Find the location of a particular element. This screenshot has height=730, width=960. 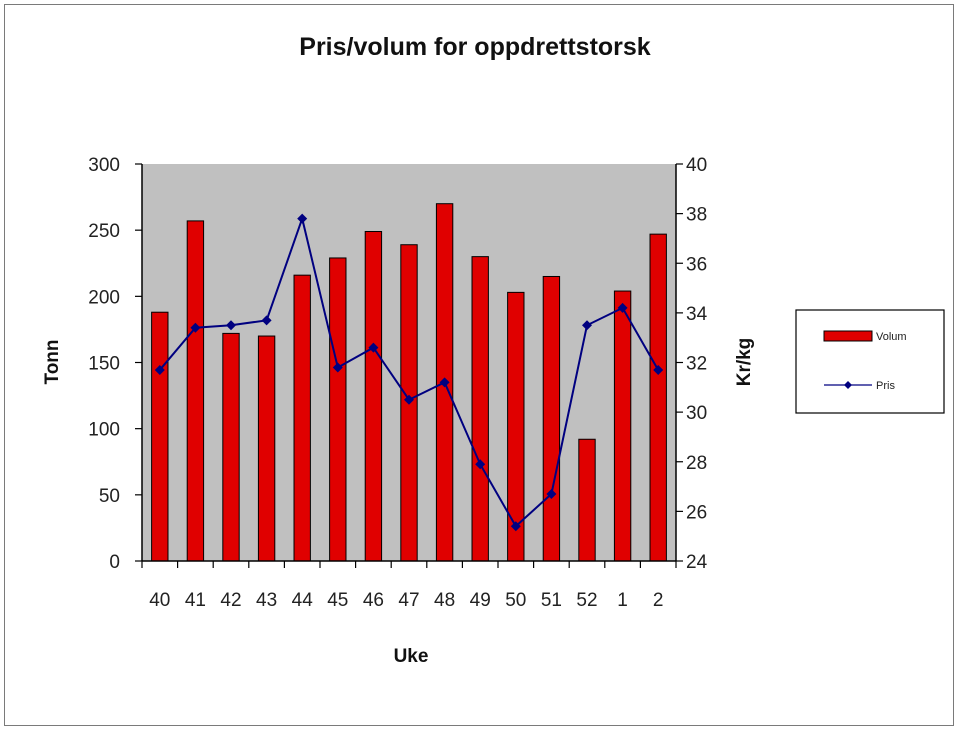

chart-title: Pris/volum for oppdrettstorsk is located at coordinates (475, 47).